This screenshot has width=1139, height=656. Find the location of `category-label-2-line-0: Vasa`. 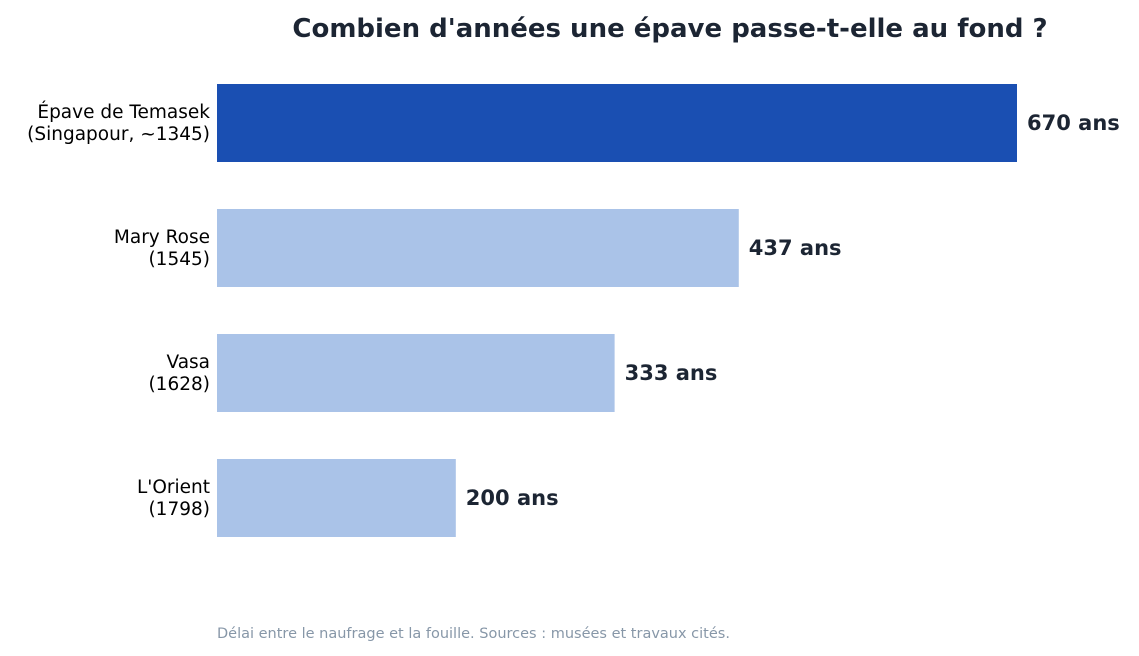

category-label-2-line-0: Vasa is located at coordinates (188, 362).